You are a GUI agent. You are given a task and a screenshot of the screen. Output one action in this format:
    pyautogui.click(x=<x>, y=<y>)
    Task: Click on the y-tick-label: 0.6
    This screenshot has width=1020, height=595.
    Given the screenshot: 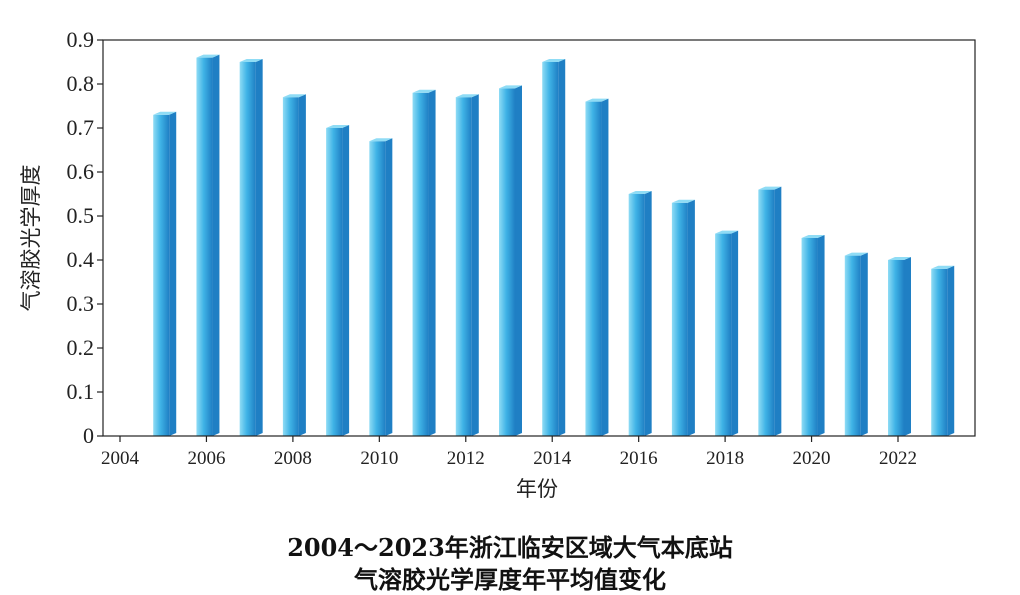 What is the action you would take?
    pyautogui.click(x=81, y=171)
    